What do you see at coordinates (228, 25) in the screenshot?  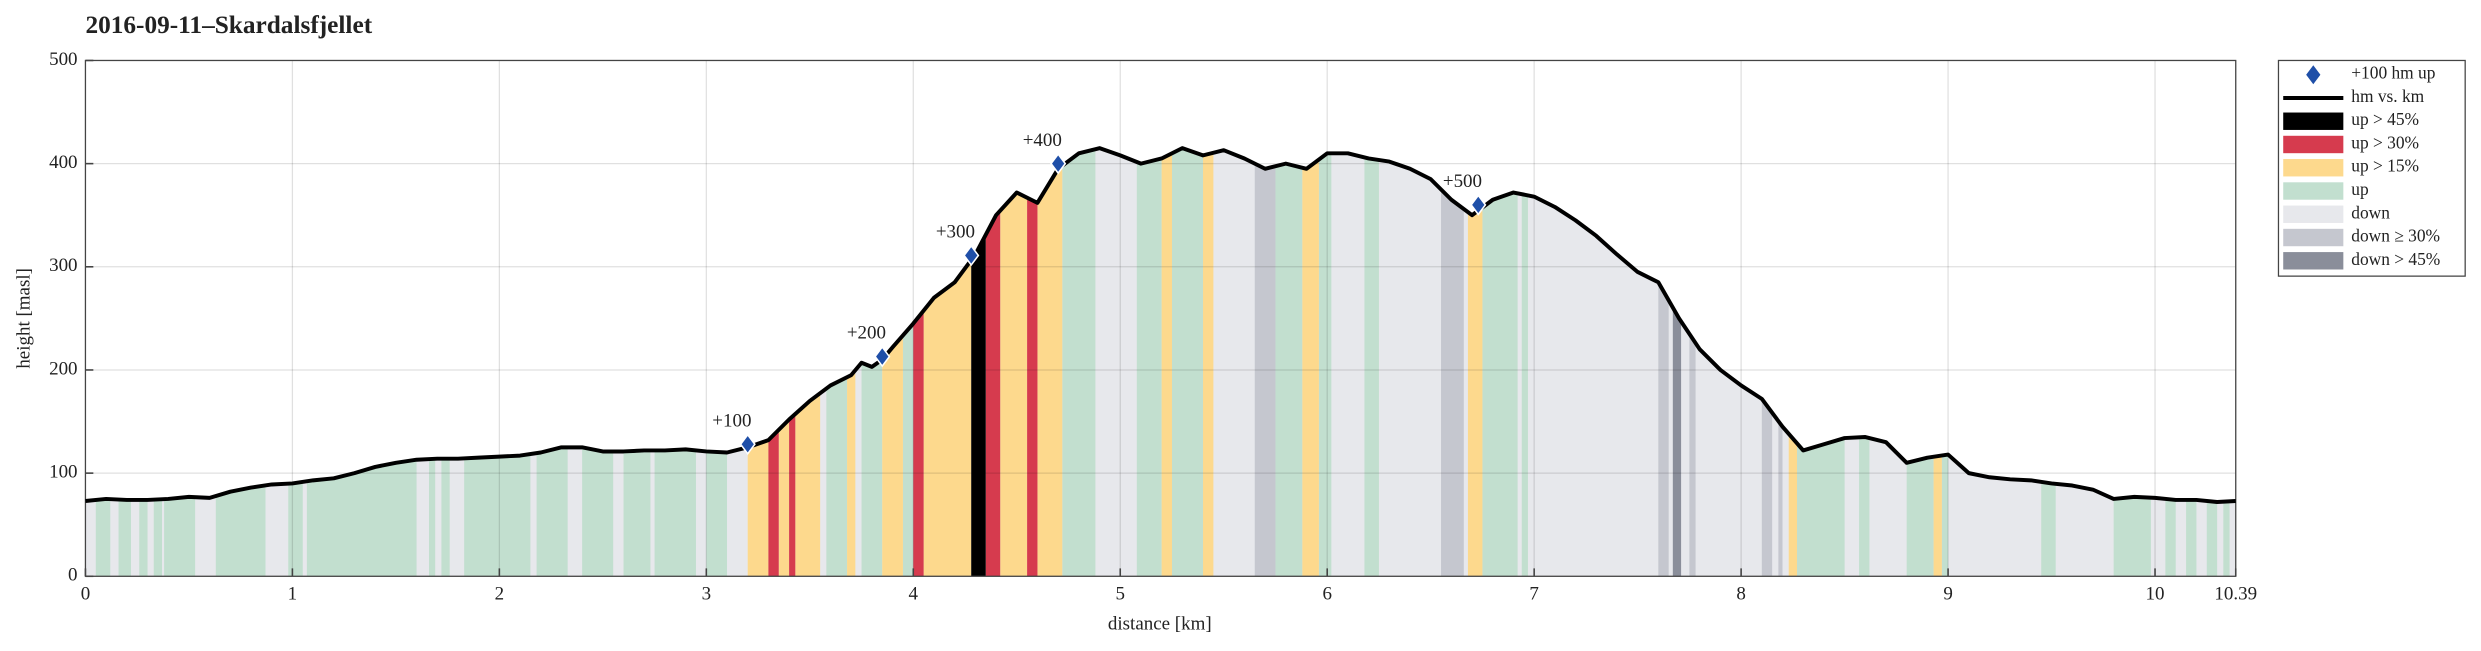 I see `chart-title: 2016-09-11–Skardalsfjellet` at bounding box center [228, 25].